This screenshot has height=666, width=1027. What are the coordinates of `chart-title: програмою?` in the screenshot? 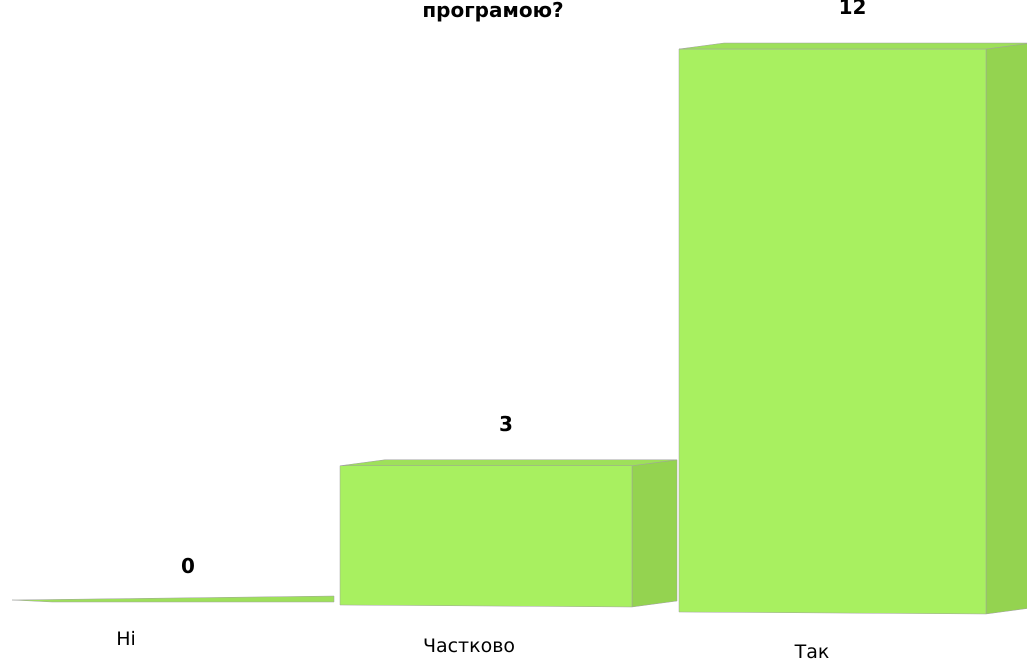 It's located at (492, 11).